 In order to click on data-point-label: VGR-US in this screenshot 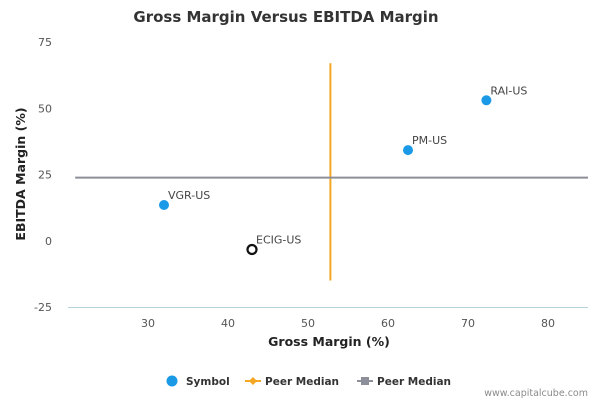, I will do `click(189, 195)`.